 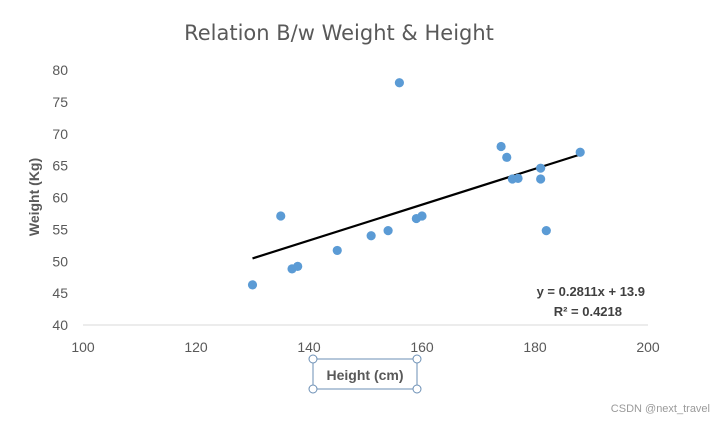 I want to click on x-tick-label: 100, so click(x=83, y=347).